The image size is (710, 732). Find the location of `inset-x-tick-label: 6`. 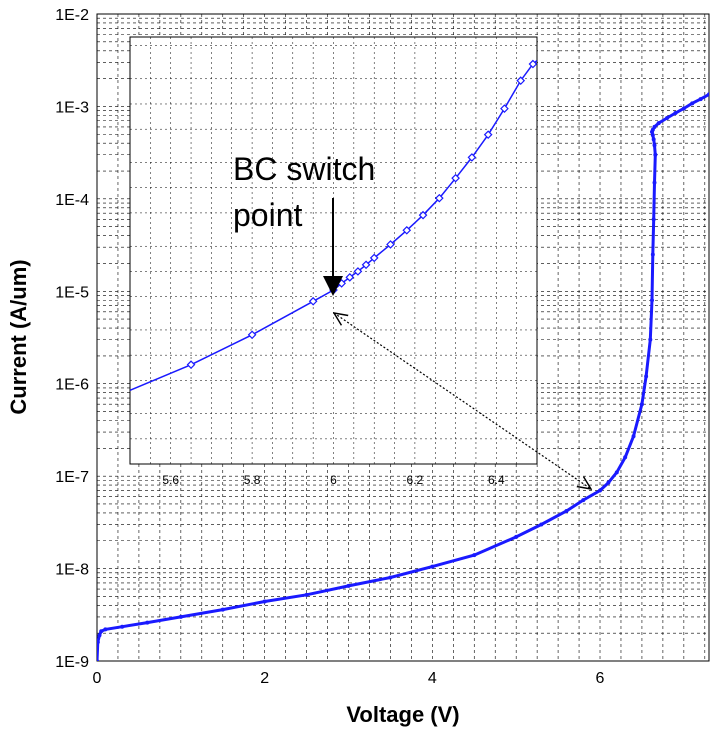

inset-x-tick-label: 6 is located at coordinates (333, 480).